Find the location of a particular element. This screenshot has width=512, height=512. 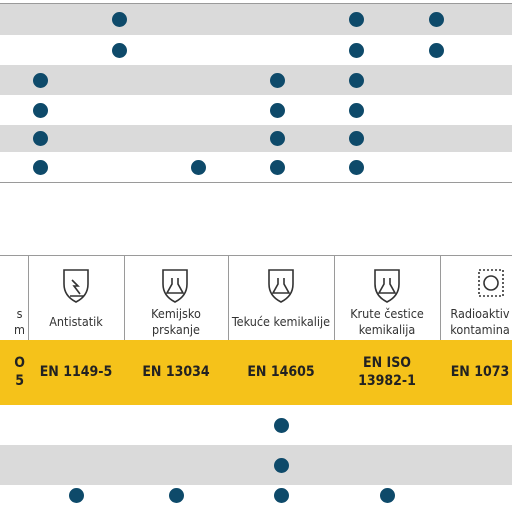

standard-label: EN 1149-5 is located at coordinates (76, 371).